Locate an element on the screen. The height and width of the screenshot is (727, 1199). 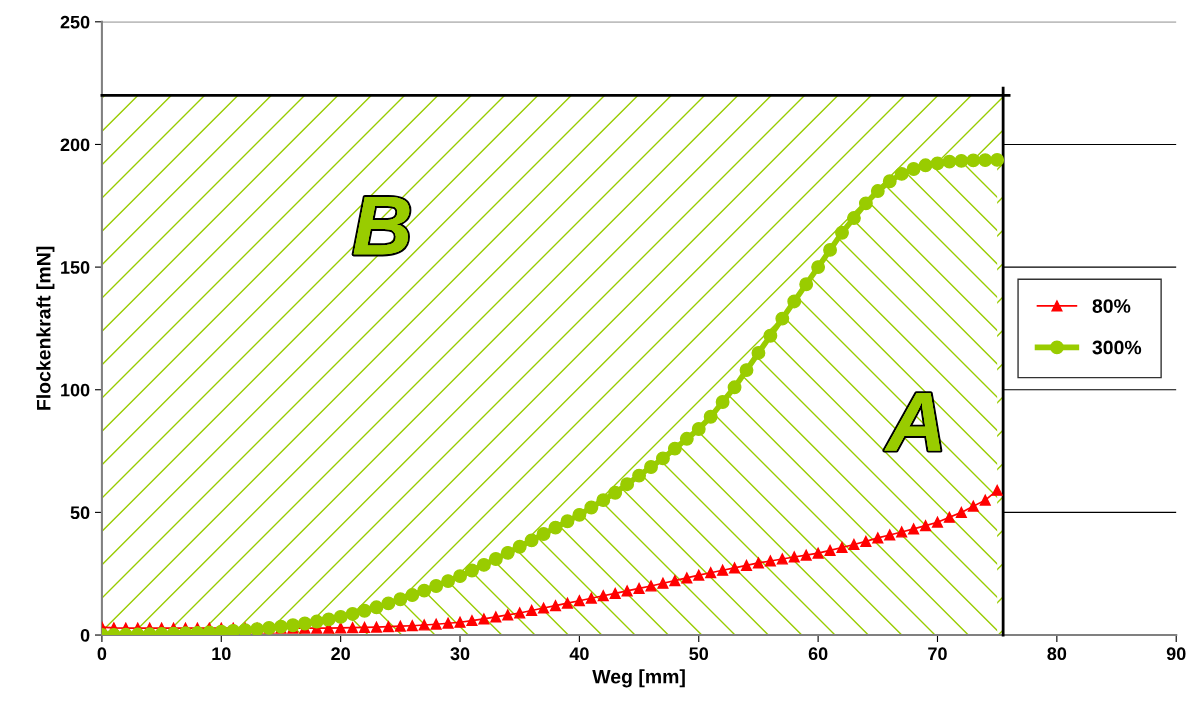
x-tick-label: 20 is located at coordinates (340, 654).